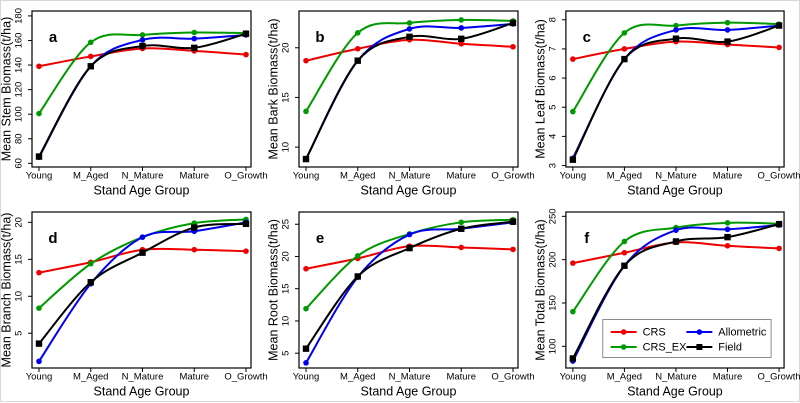  What do you see at coordinates (142, 264) in the screenshot?
I see `series-line-crs_ex` at bounding box center [142, 264].